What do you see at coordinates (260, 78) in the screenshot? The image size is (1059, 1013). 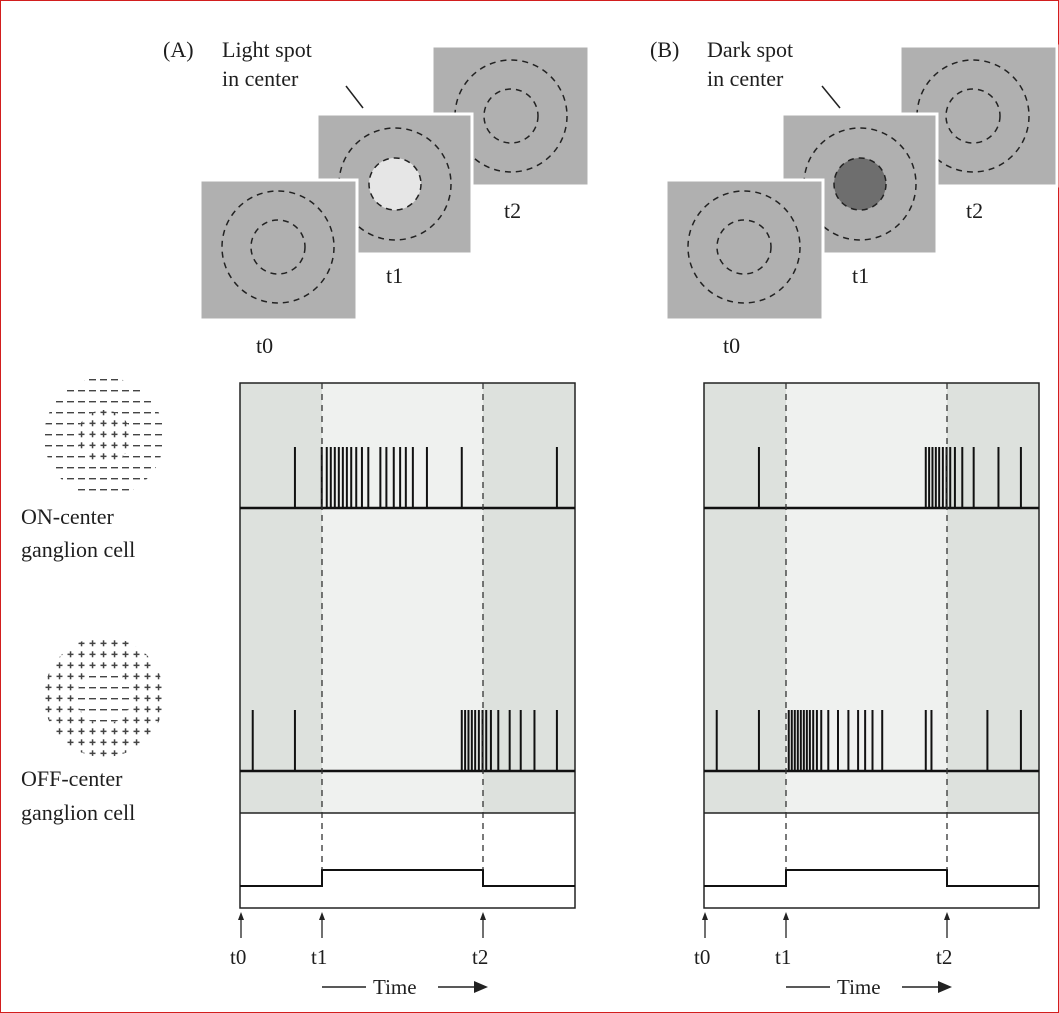 I see `panel-a-caption-line2: in center` at bounding box center [260, 78].